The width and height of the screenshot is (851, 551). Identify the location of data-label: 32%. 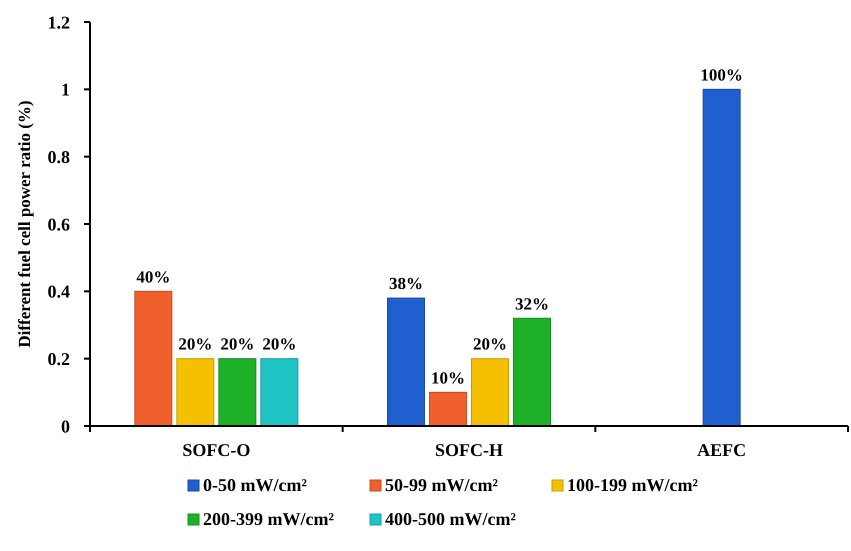
(532, 304).